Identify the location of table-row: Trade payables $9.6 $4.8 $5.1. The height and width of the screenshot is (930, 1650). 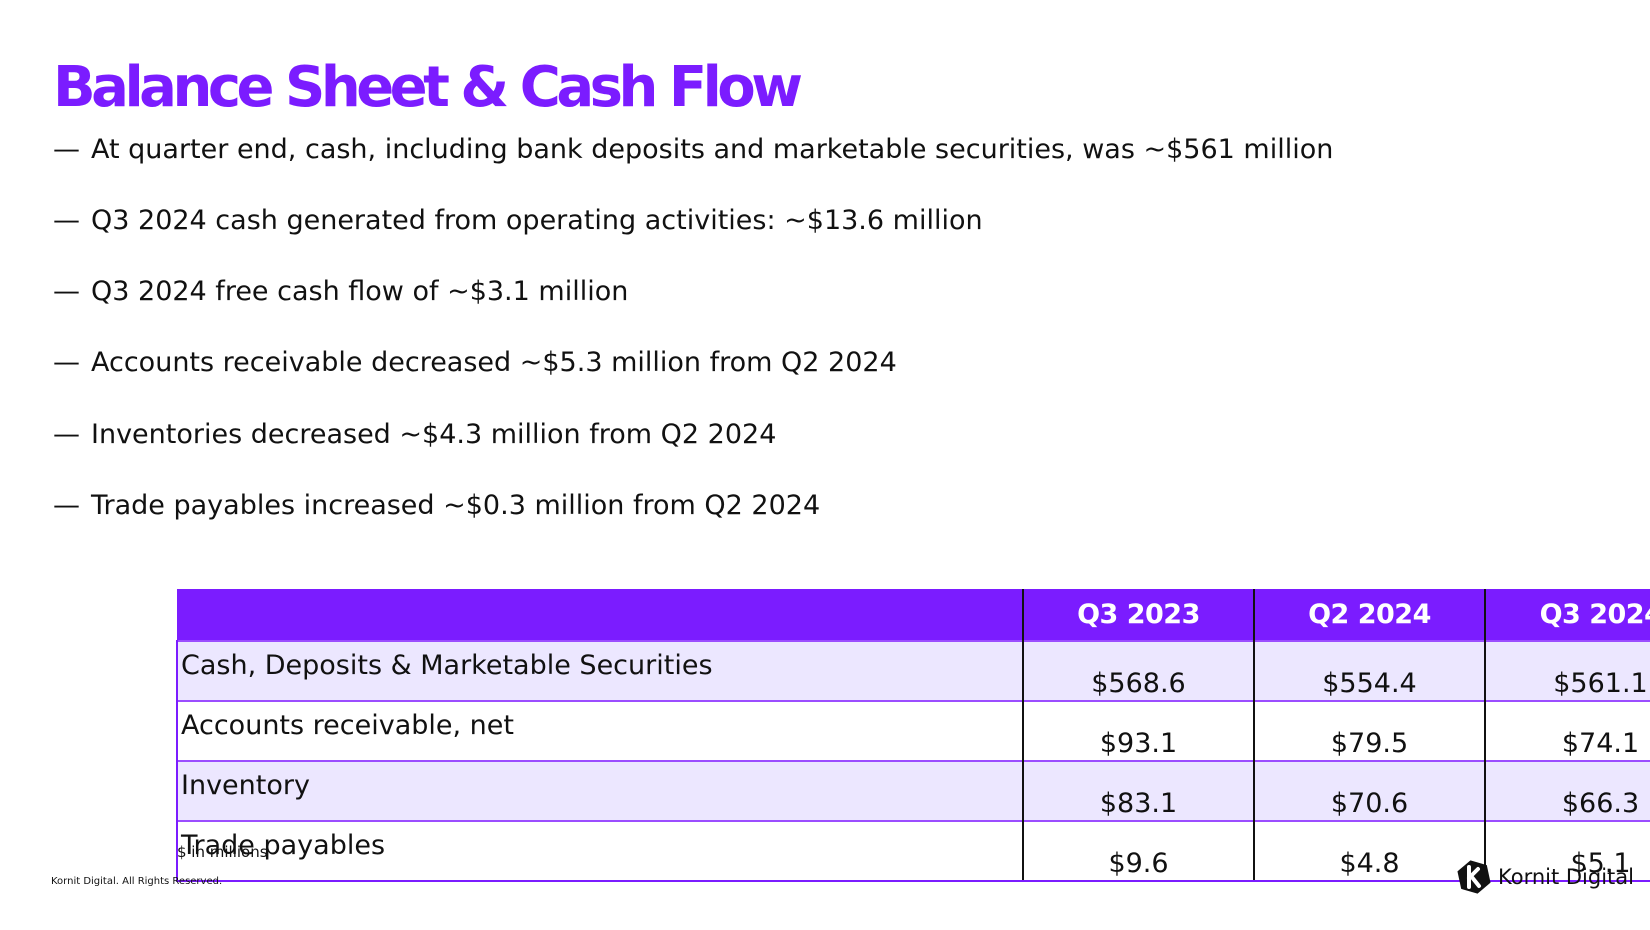
(913, 851).